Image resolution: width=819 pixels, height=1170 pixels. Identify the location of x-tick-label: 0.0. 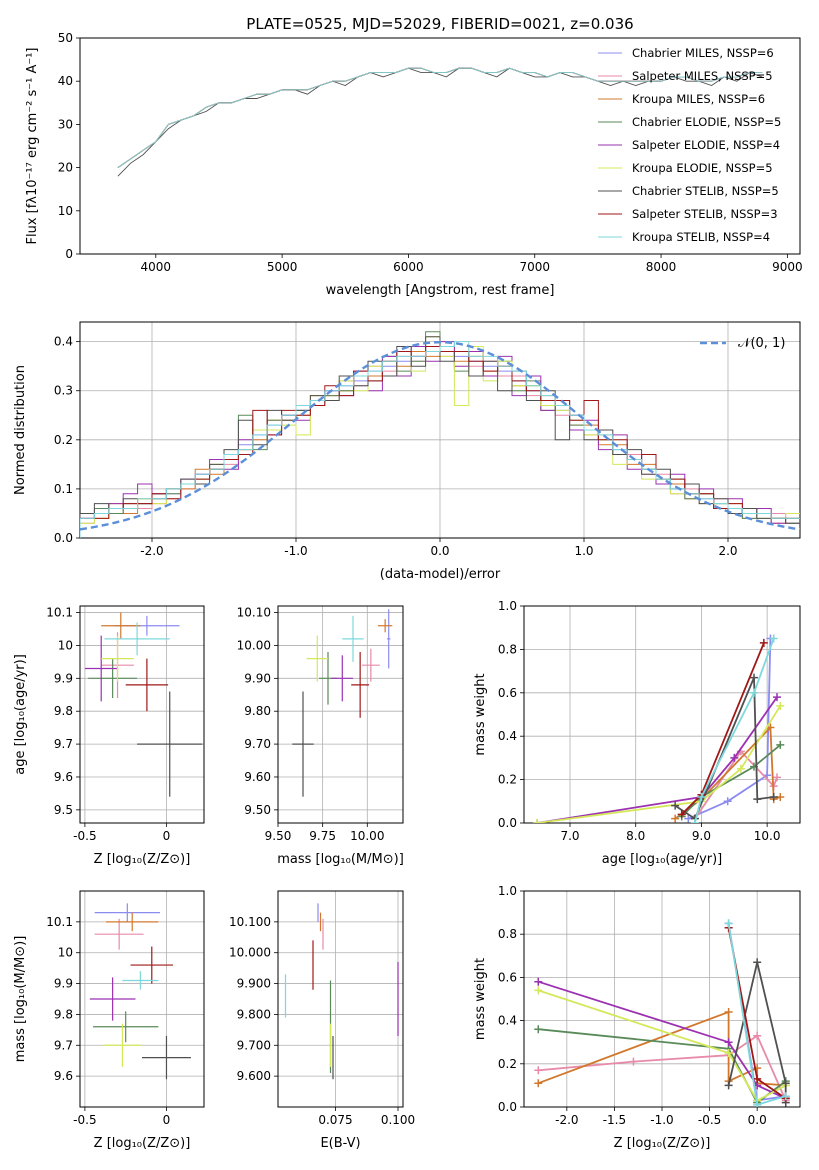
(757, 1120).